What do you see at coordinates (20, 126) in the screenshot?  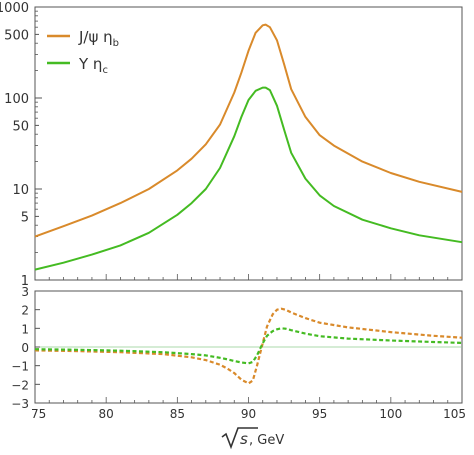 I see `top-y-tick-label: 50` at bounding box center [20, 126].